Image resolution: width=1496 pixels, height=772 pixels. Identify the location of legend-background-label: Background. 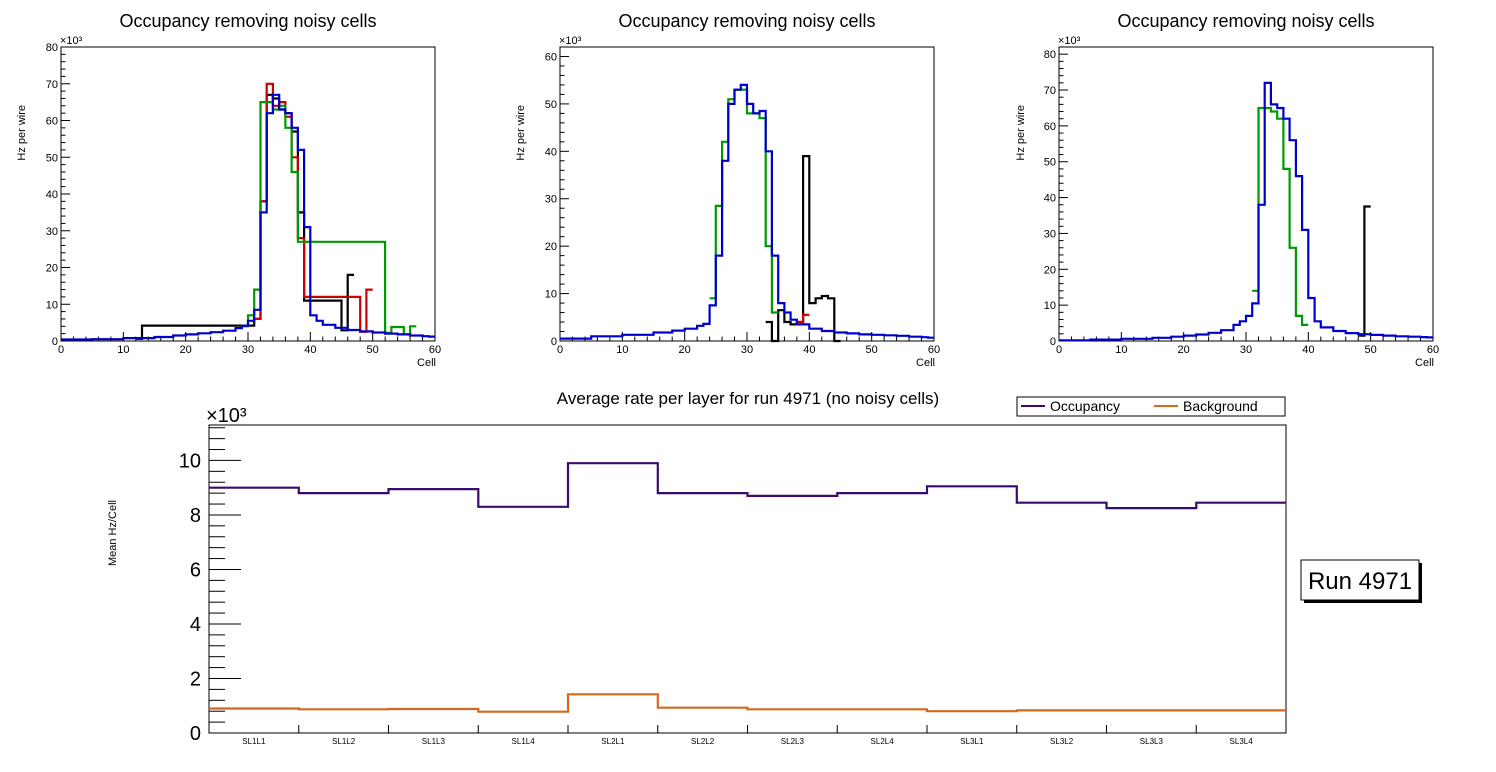
(1220, 406).